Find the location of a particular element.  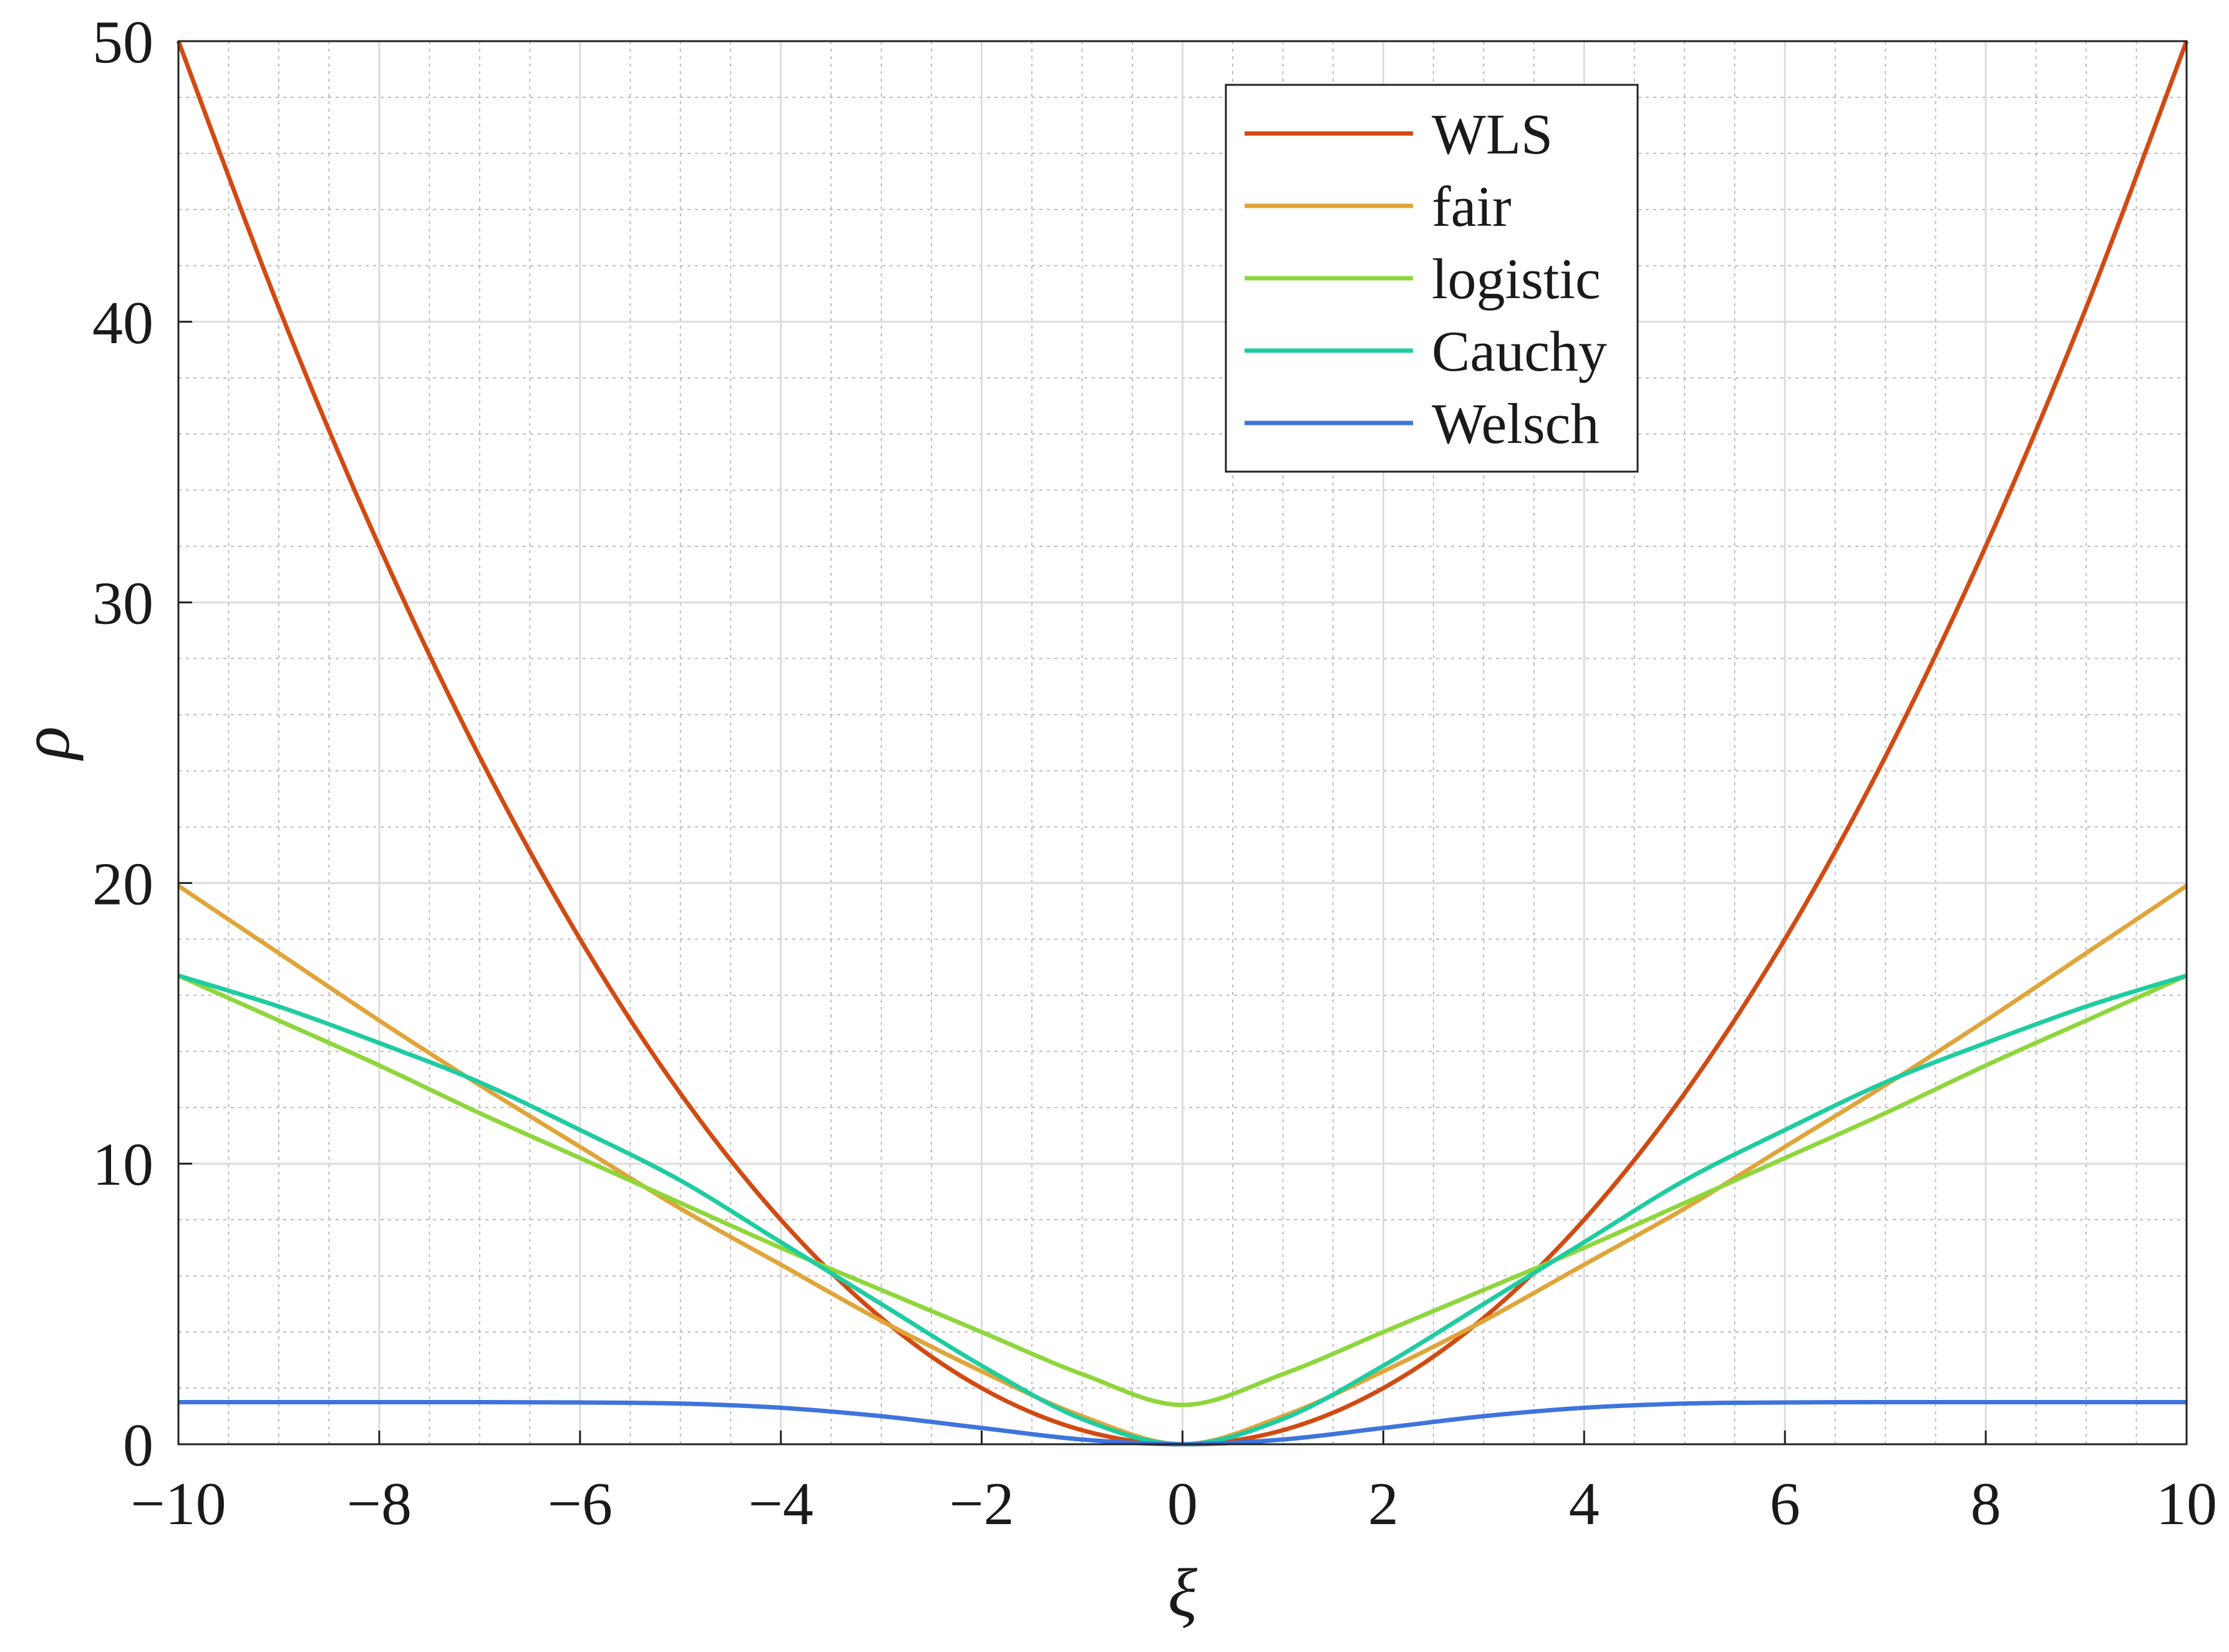

y-tick-label: 50 is located at coordinates (122, 42).